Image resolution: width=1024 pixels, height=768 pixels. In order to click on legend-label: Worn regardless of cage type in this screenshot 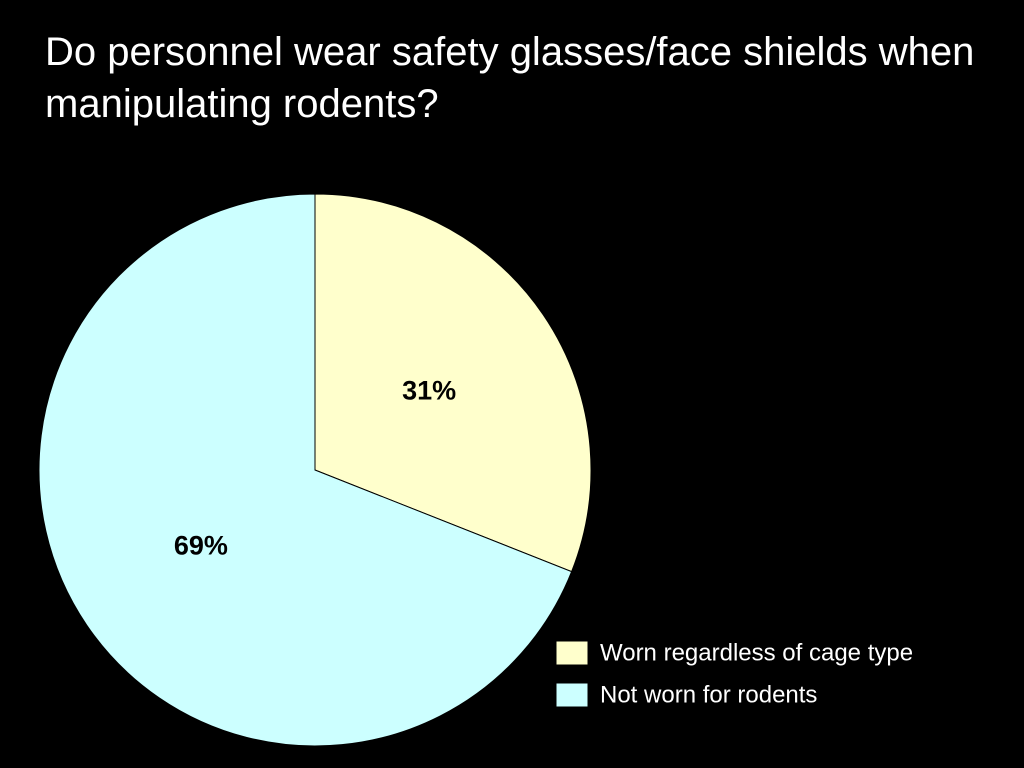, I will do `click(756, 652)`.